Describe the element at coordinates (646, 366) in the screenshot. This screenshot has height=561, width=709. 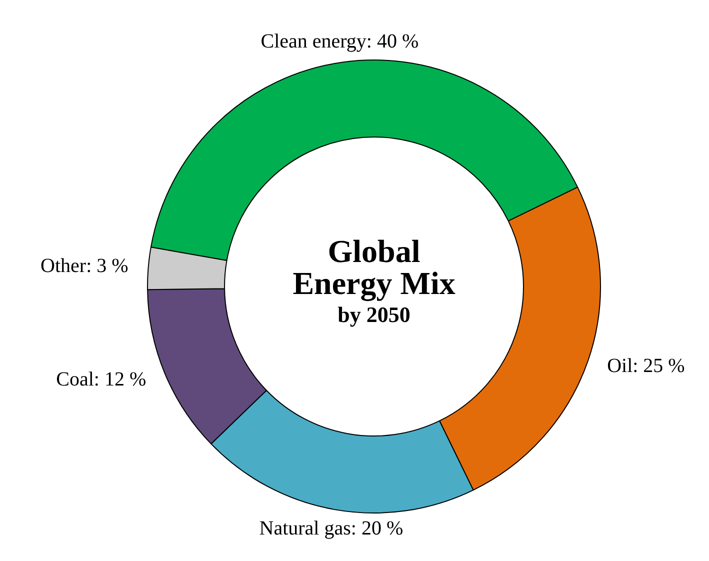
I see `slice-label: Oil: 25 %` at that location.